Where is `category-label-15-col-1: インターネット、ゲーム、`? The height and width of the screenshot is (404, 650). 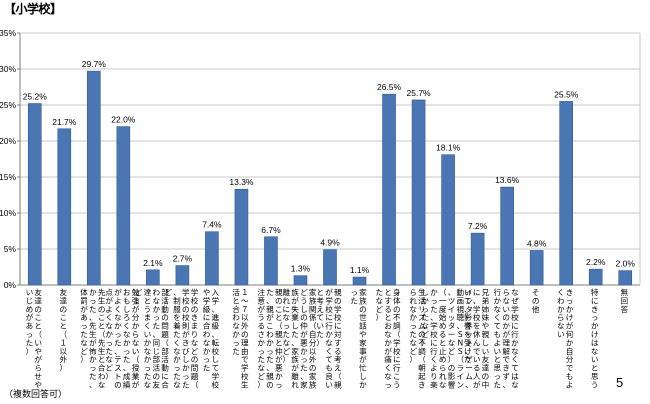
category-label-15-col-1: インターネット、ゲーム、 is located at coordinates (469, 338).